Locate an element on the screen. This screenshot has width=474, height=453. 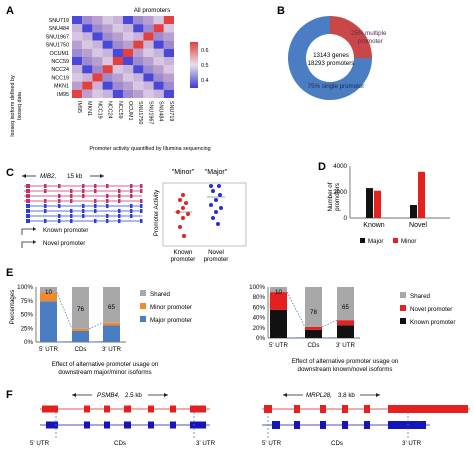
d-y-tick: 0 is located at coordinates (346, 218).